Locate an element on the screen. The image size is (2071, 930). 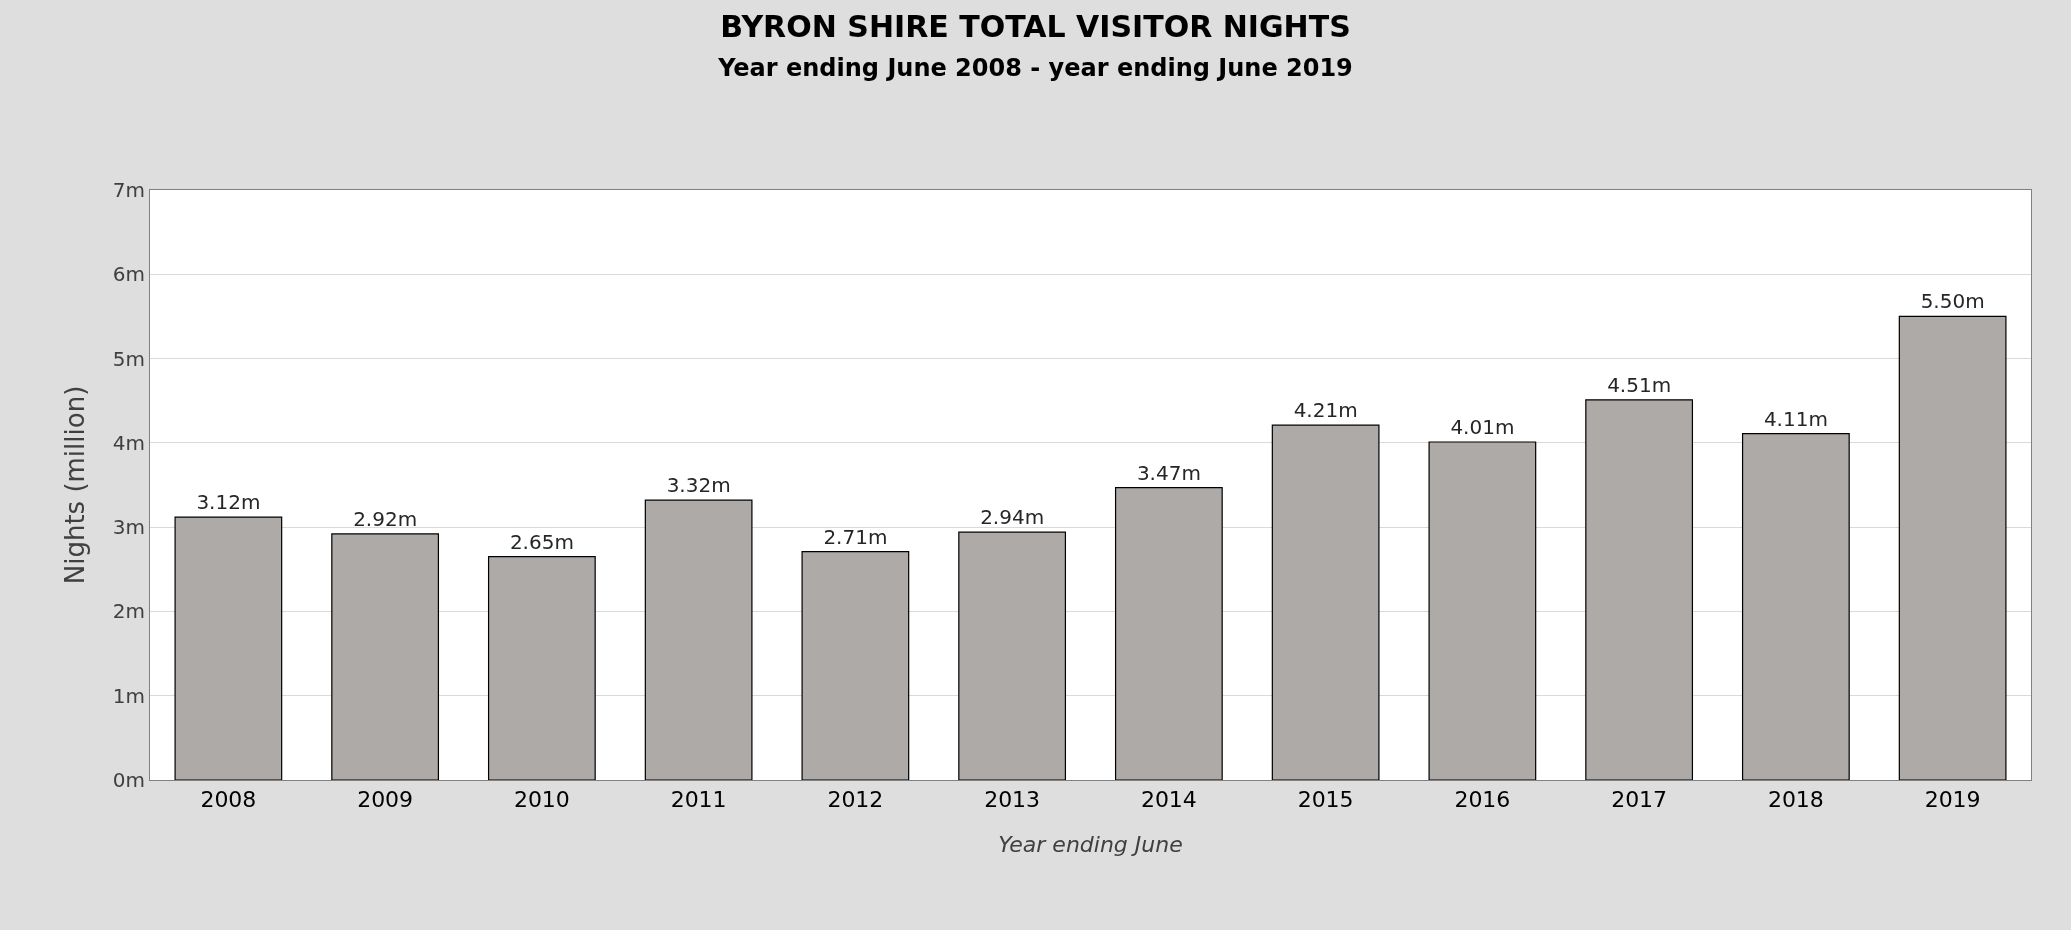
y-axis-title: Nights (million) is located at coordinates (75, 485).